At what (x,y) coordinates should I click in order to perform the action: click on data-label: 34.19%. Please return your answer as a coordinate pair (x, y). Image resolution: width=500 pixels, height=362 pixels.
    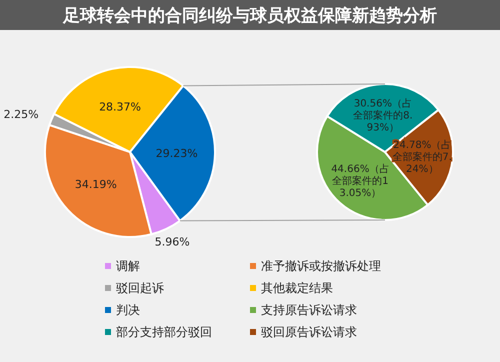
    Looking at the image, I should click on (95, 184).